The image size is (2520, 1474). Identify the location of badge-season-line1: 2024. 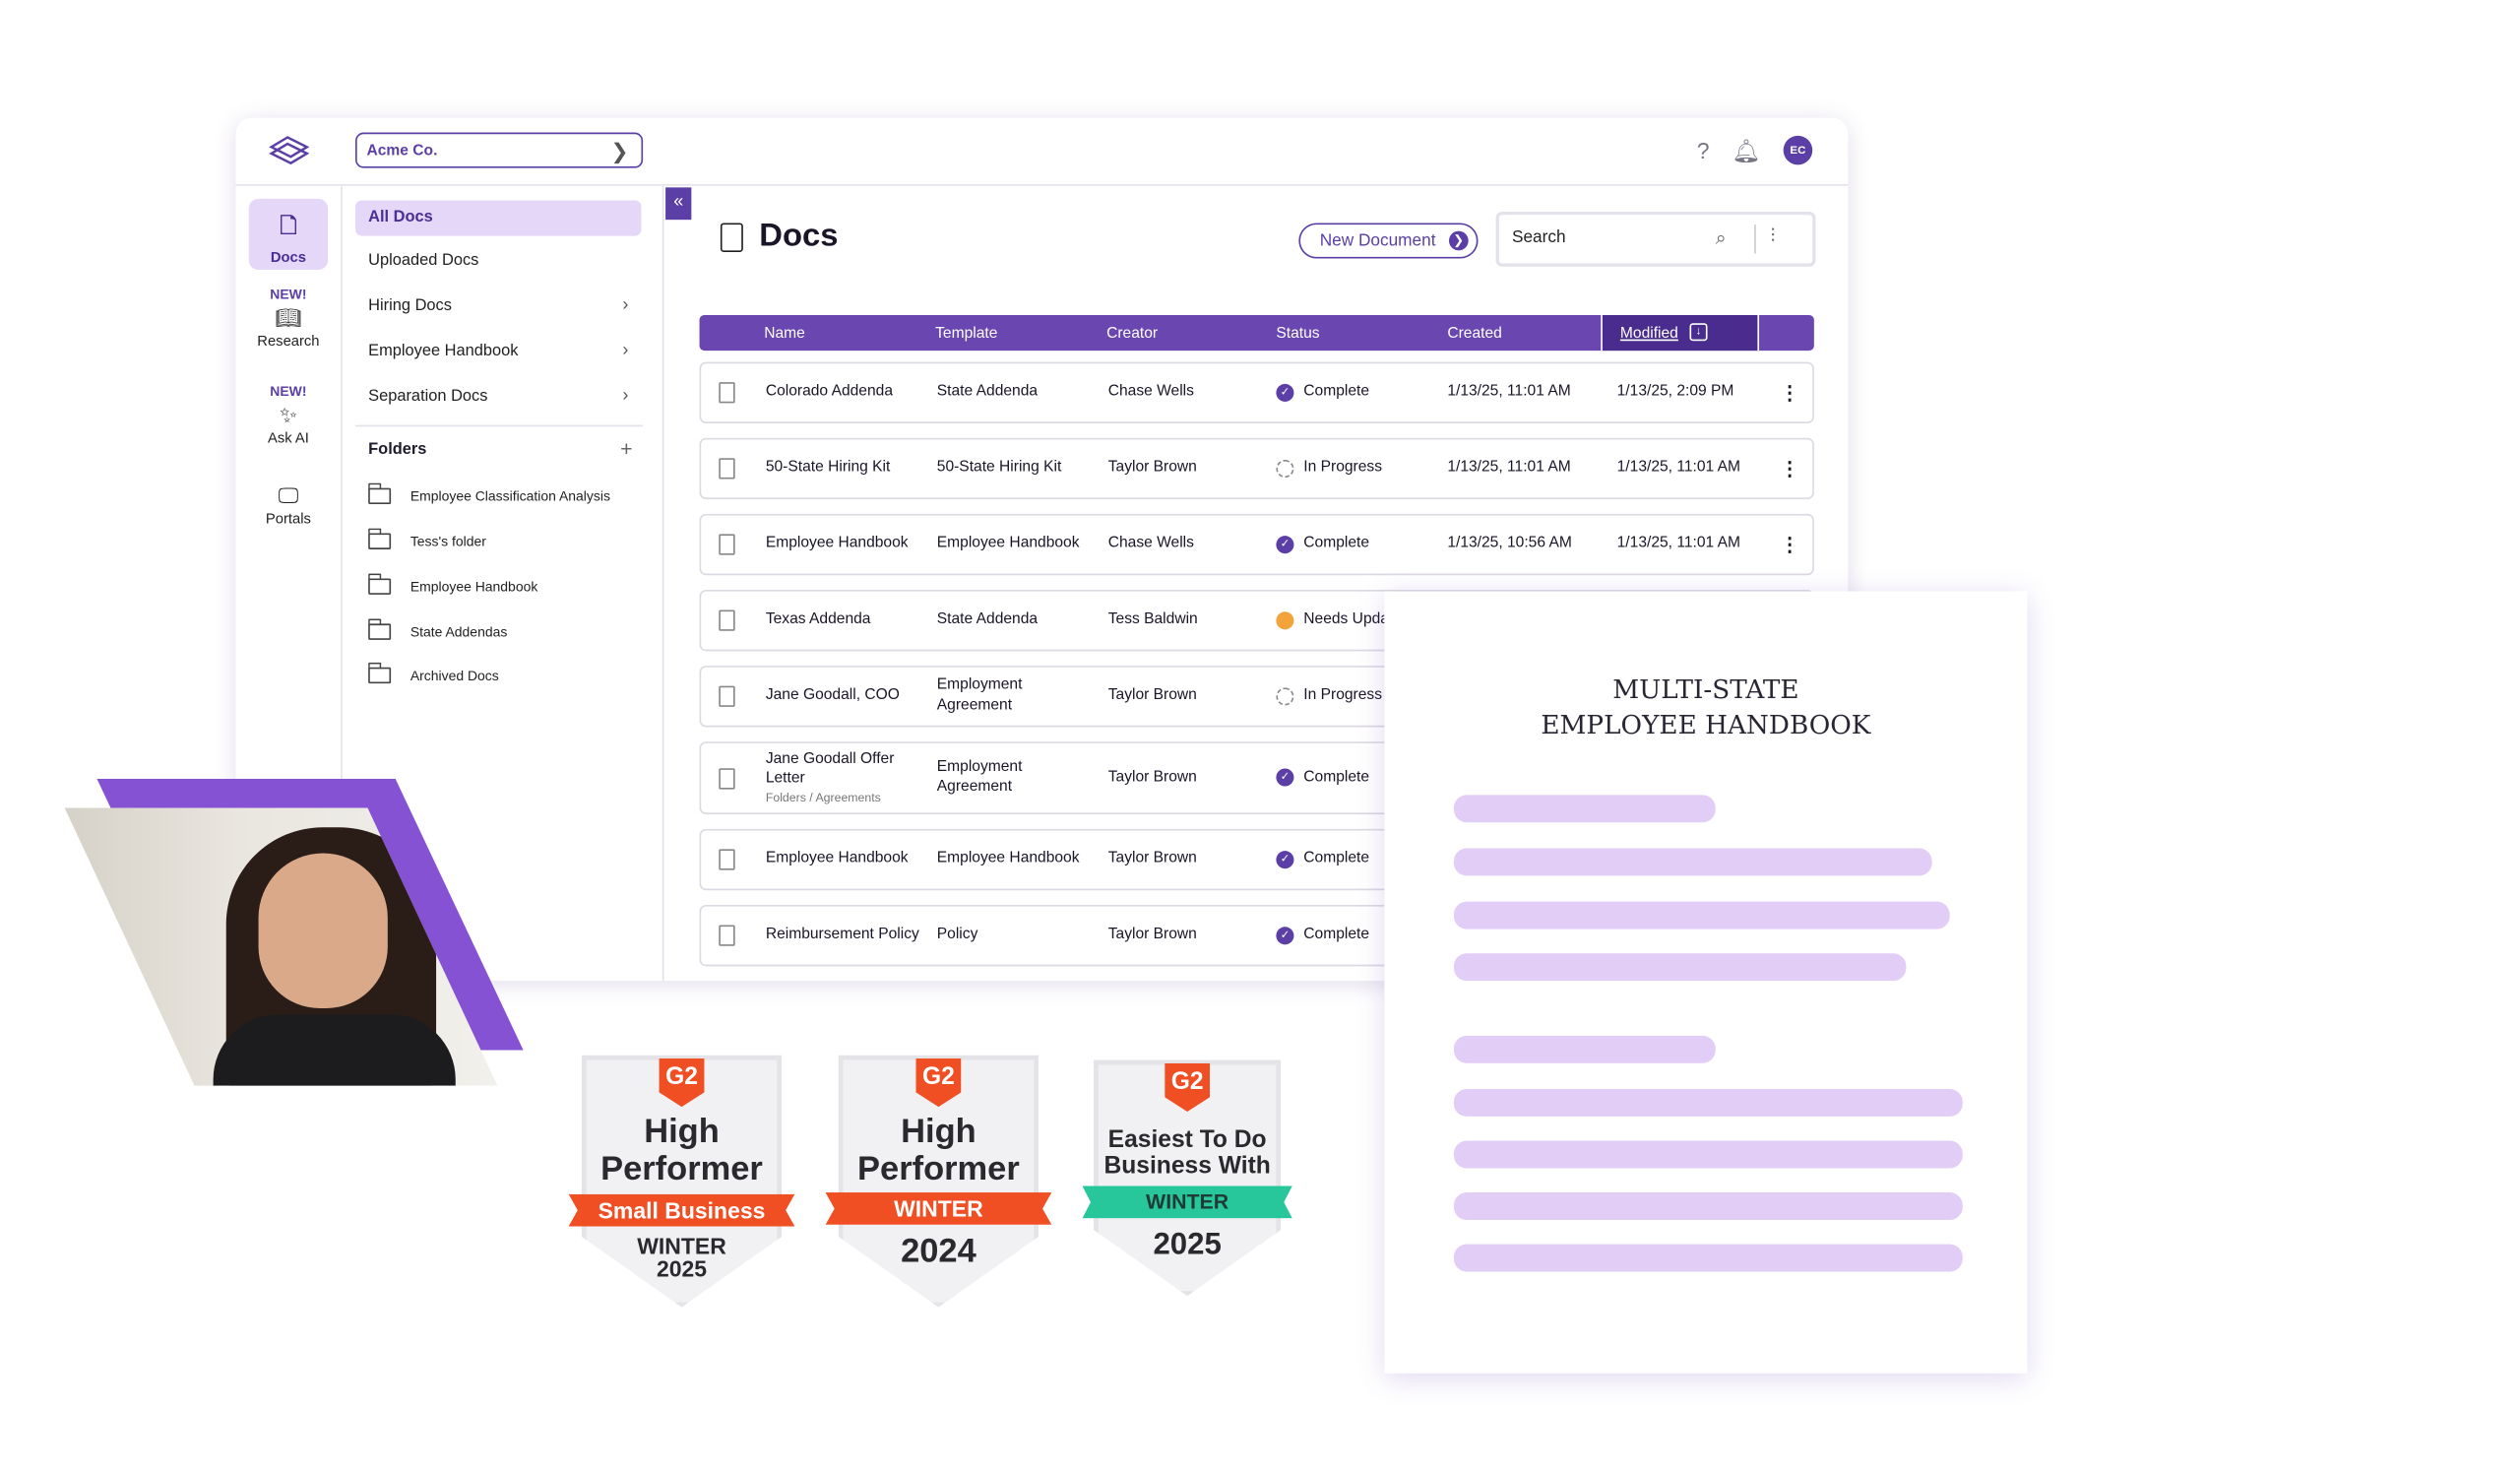
(938, 1251).